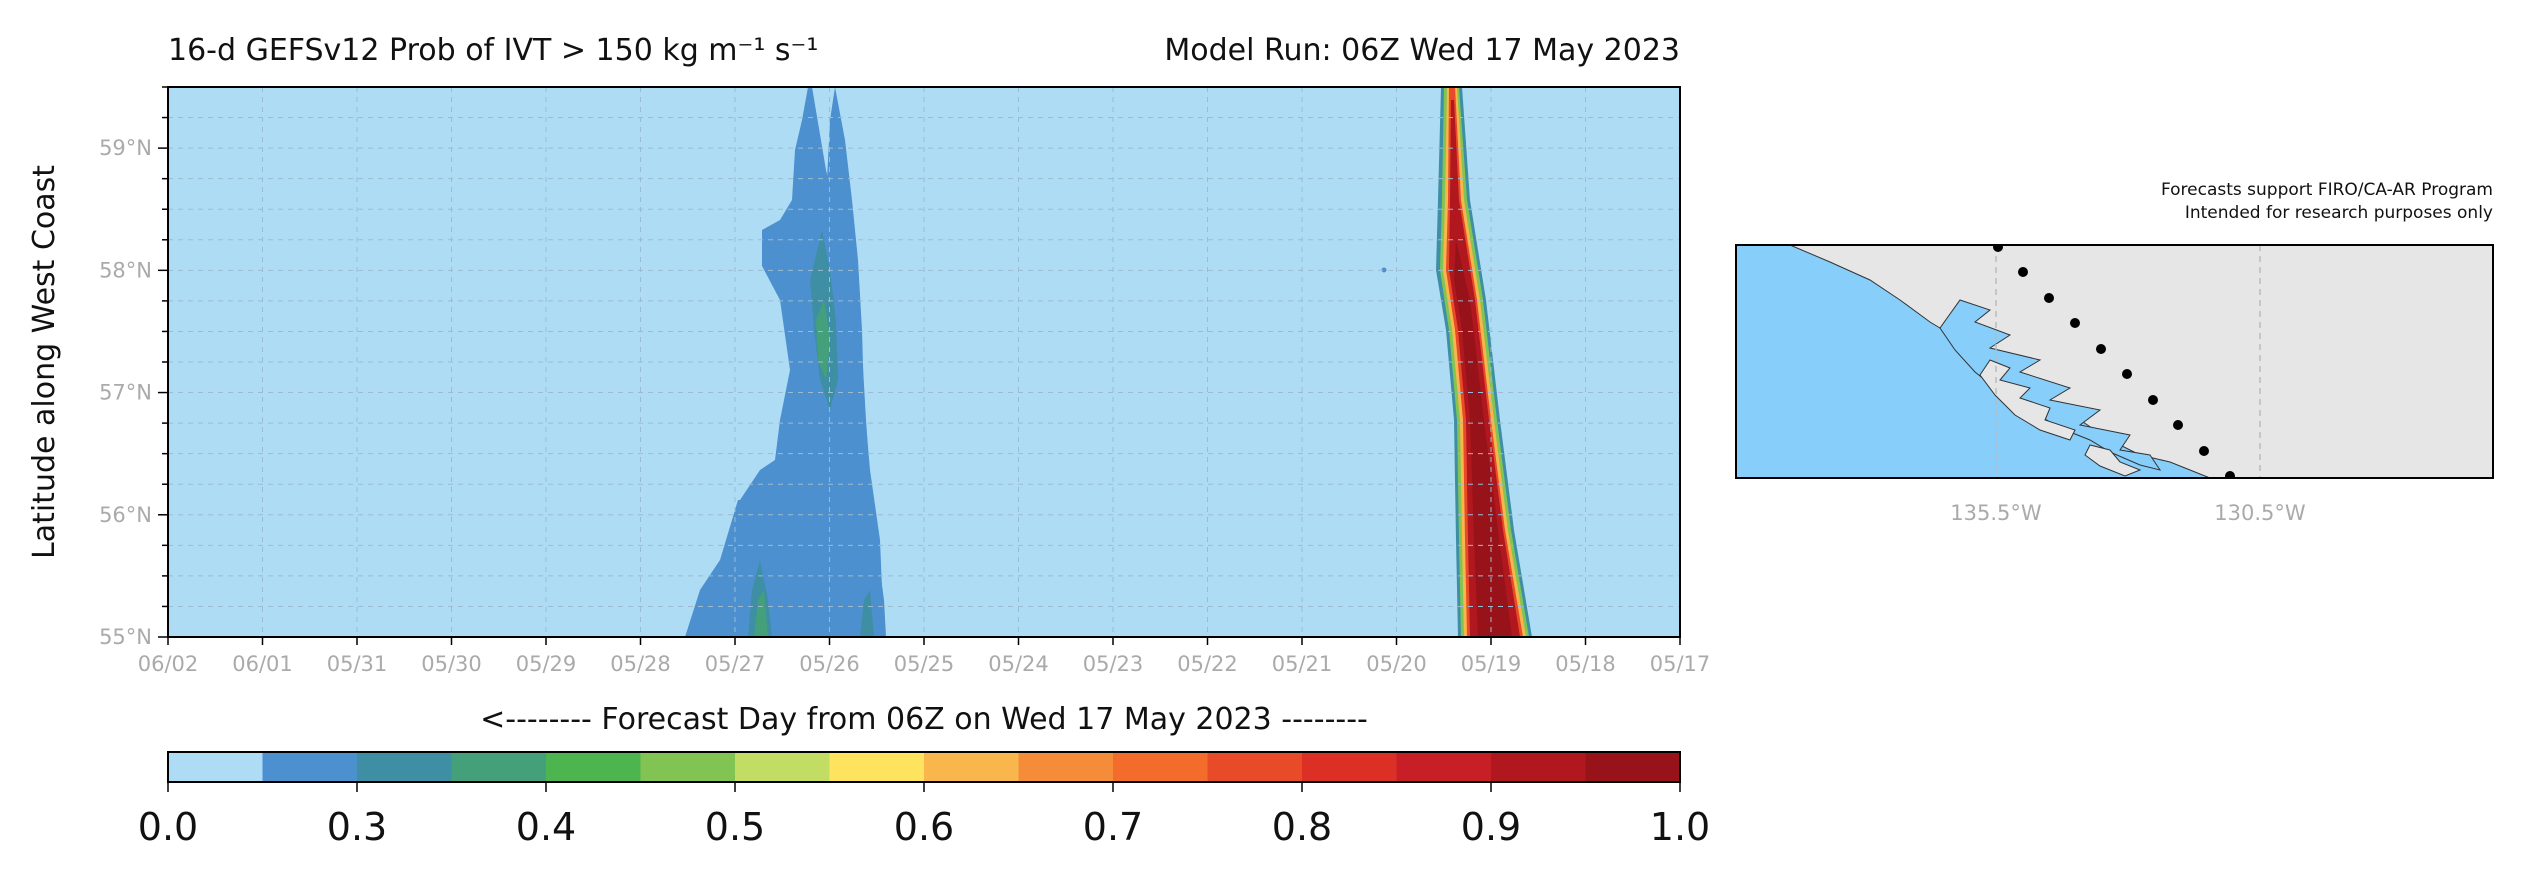 The width and height of the screenshot is (2522, 879). Describe the element at coordinates (1113, 827) in the screenshot. I see `colorbar-tick-label: 0.7` at that location.